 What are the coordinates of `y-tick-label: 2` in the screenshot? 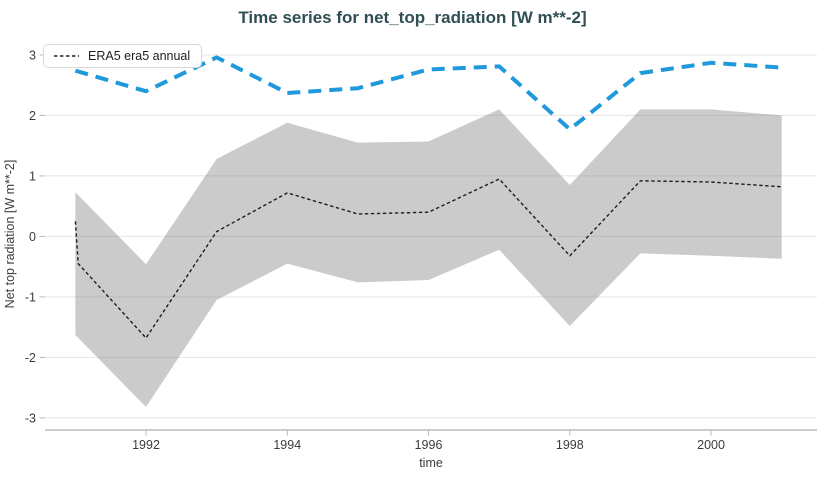 It's located at (32, 116).